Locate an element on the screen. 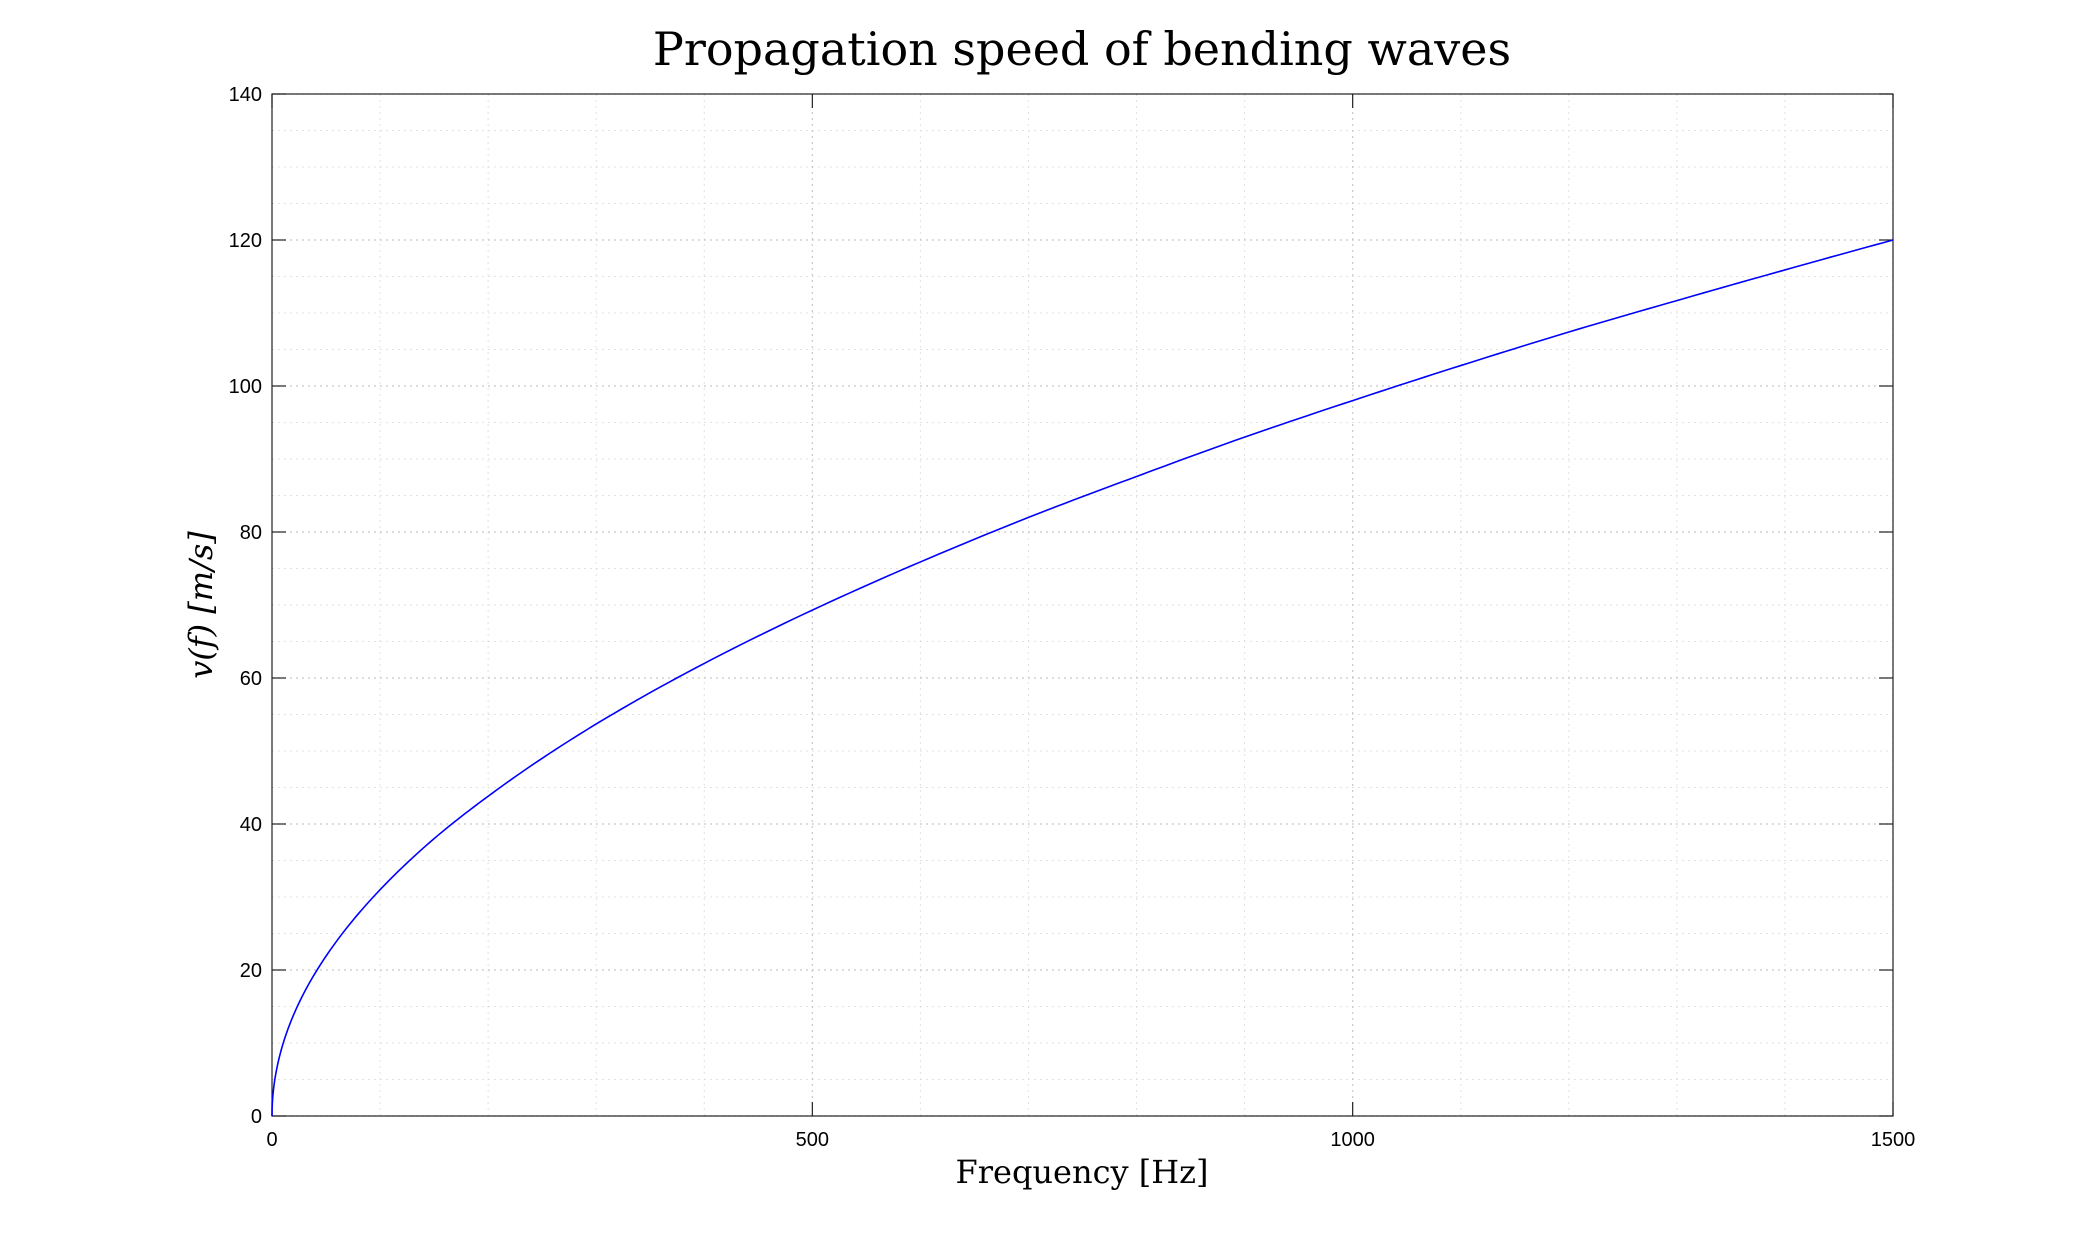  y-tick-label: 140 is located at coordinates (245, 95).